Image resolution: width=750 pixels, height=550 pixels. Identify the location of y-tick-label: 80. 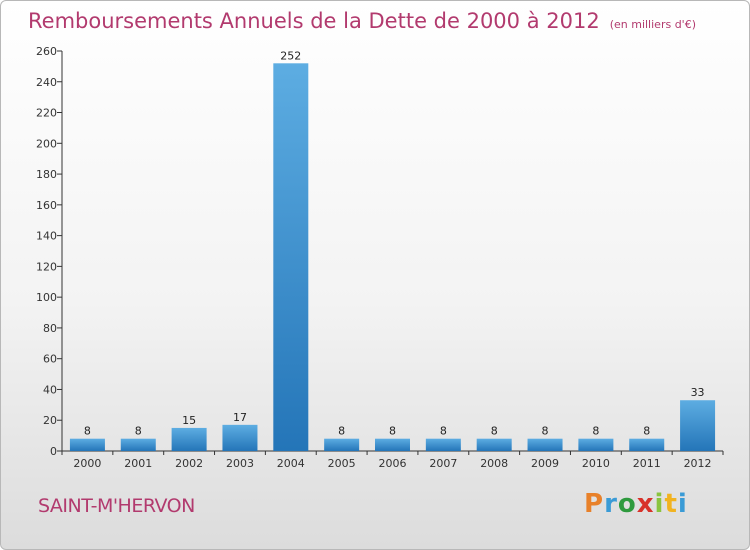
(50, 328).